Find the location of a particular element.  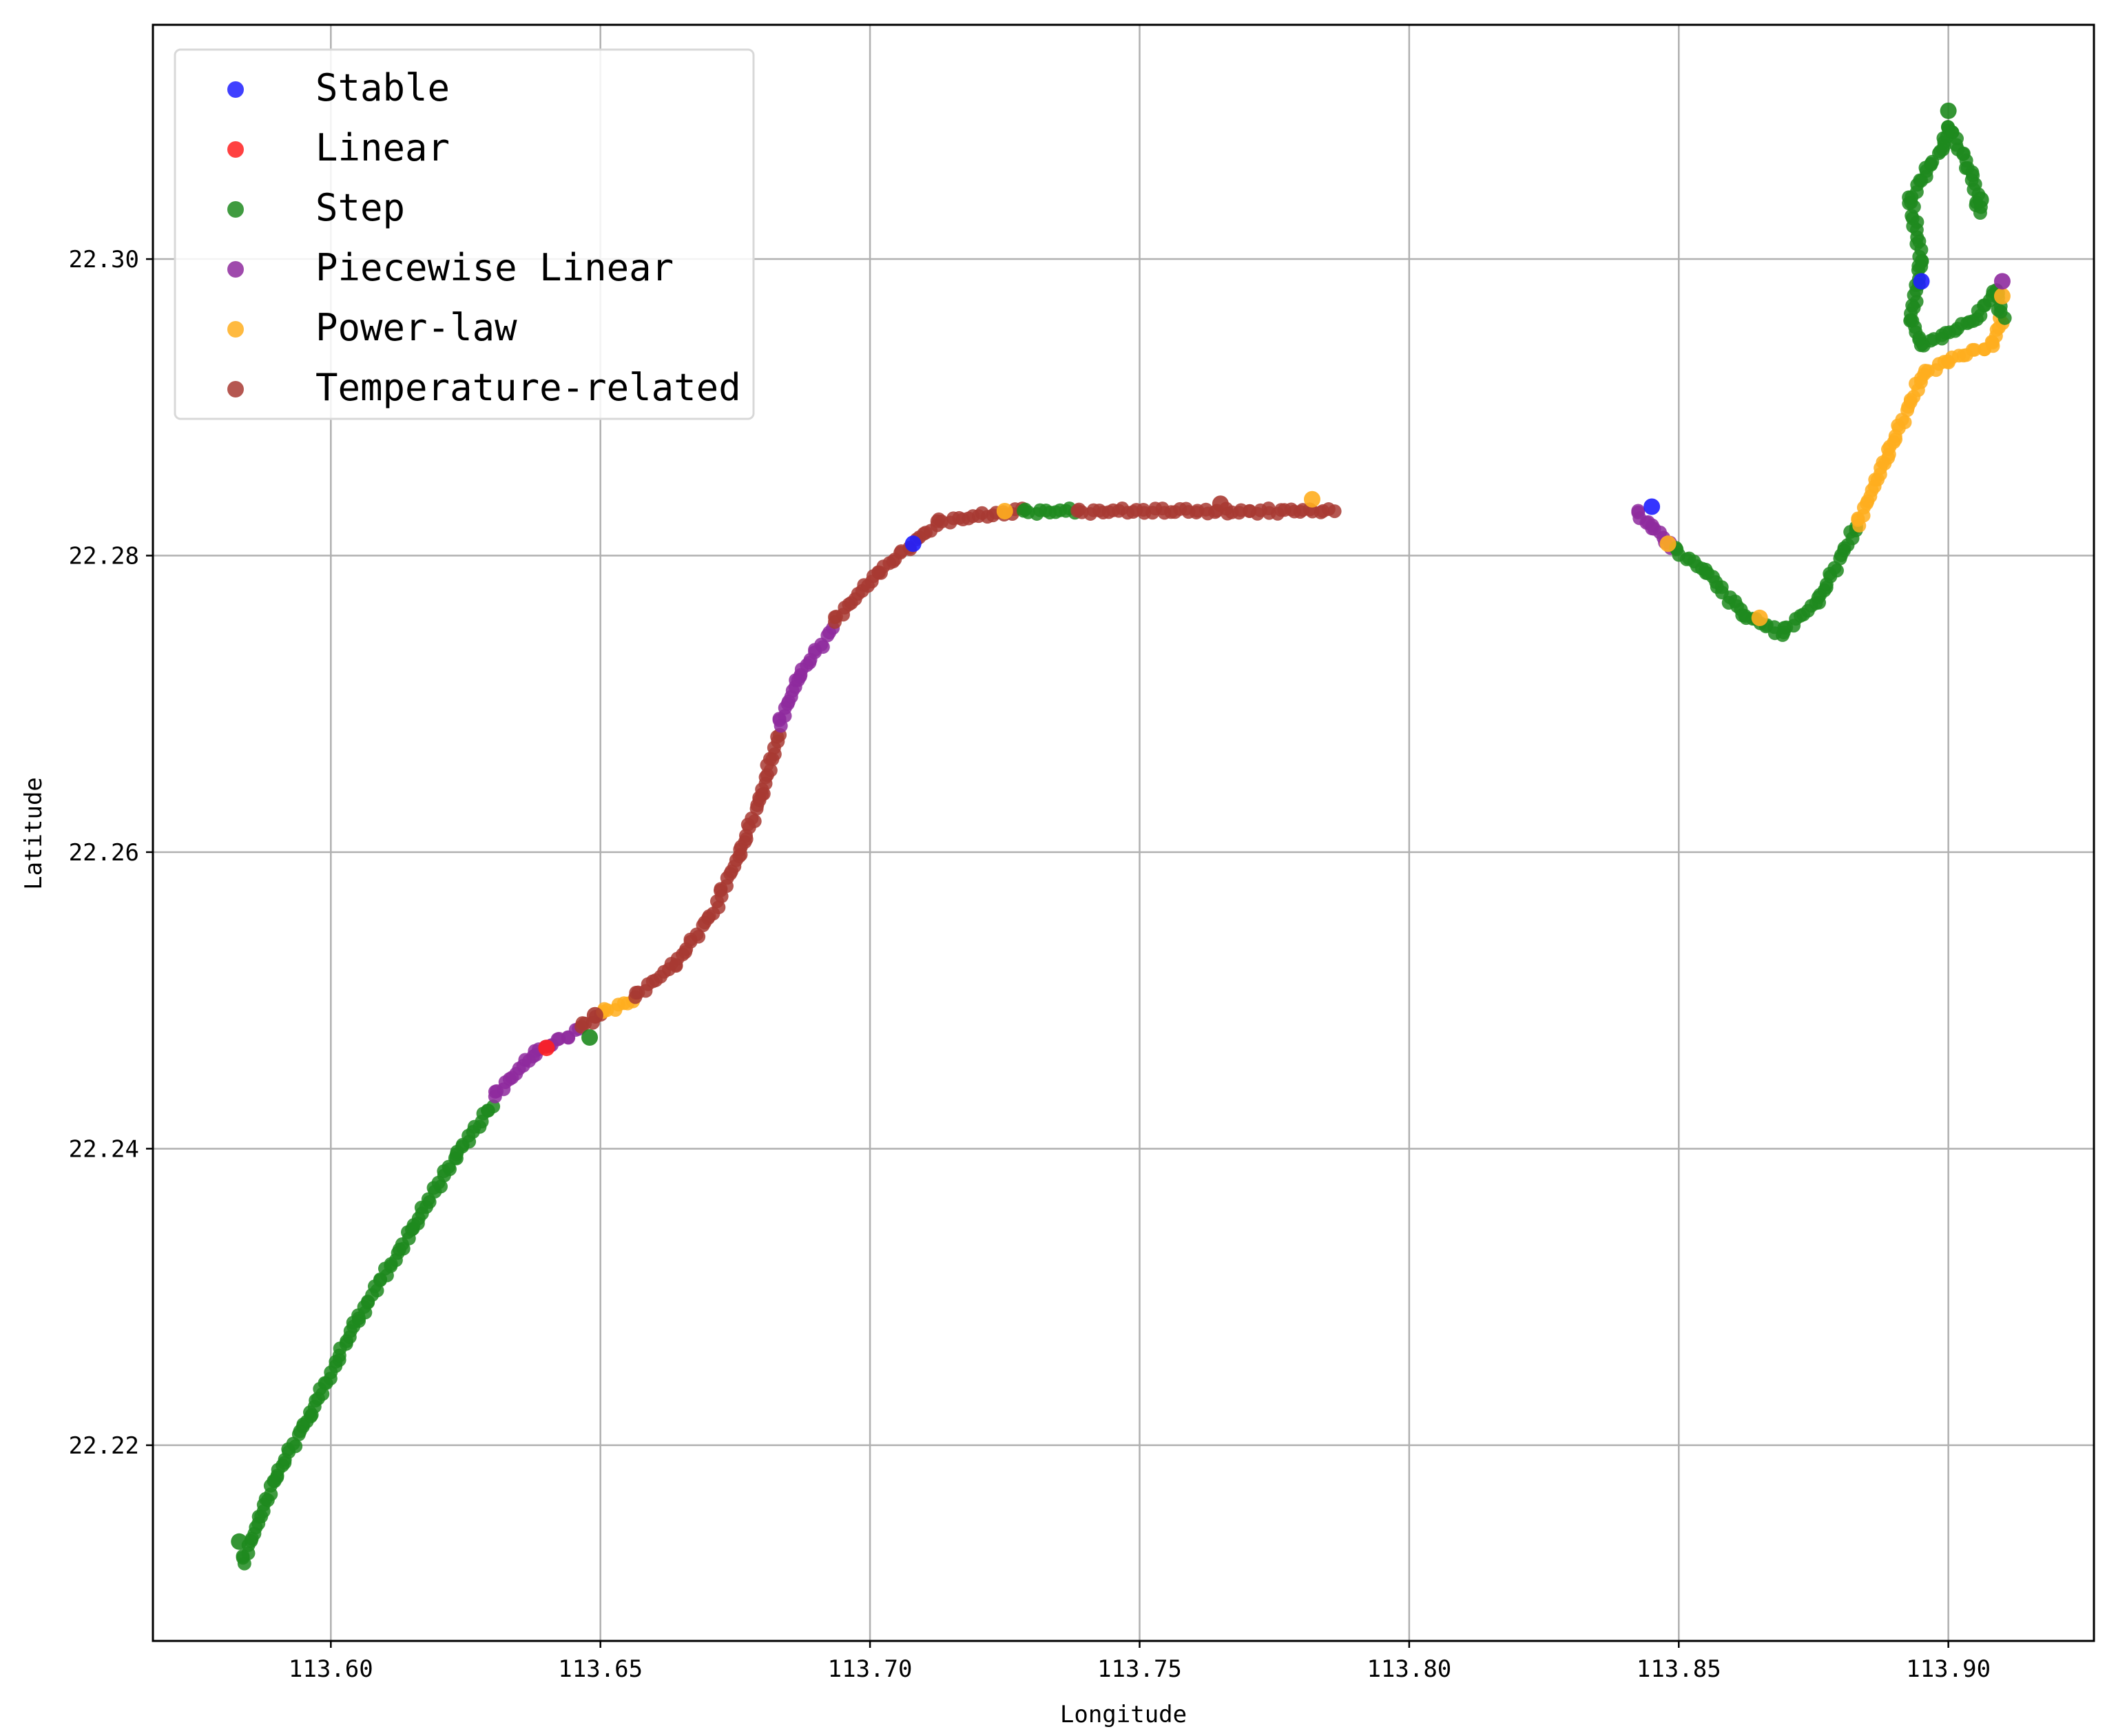

x-tick-label: 113.90 is located at coordinates (1948, 1669).